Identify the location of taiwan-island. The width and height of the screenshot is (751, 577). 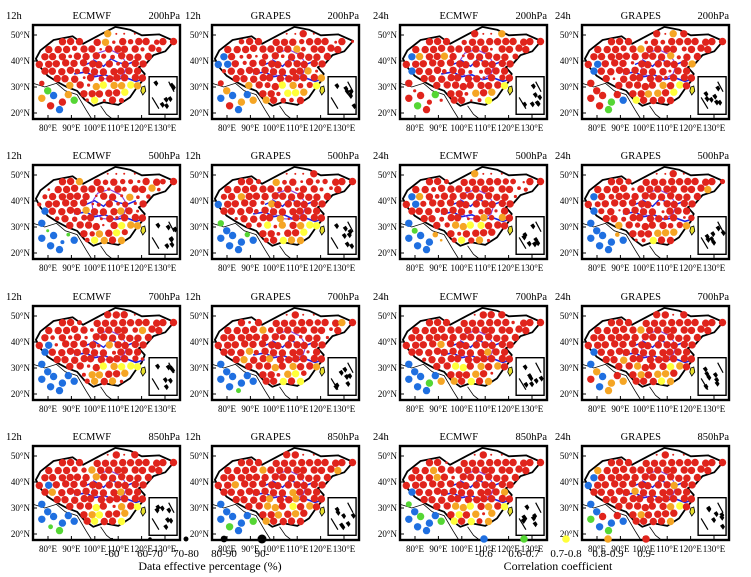
(322, 511).